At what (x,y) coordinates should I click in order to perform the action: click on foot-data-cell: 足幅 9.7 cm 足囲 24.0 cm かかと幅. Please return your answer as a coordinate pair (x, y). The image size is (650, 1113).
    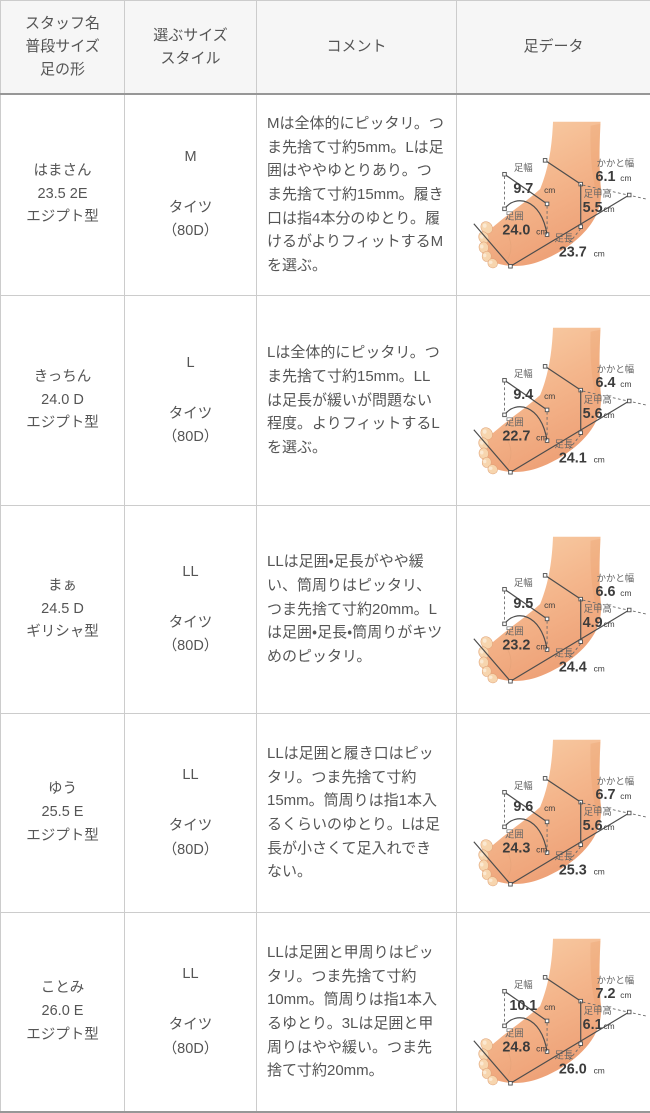
    Looking at the image, I should click on (553, 195).